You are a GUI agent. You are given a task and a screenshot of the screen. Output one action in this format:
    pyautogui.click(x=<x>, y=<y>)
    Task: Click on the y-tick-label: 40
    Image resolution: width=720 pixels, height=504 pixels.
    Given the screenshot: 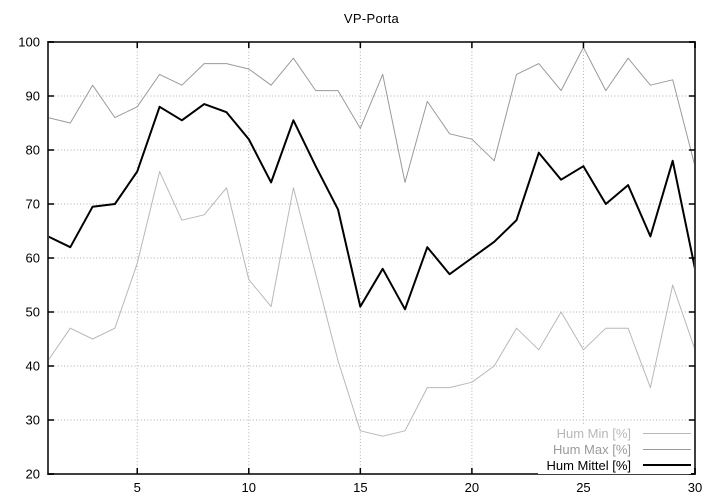 What is the action you would take?
    pyautogui.click(x=33, y=366)
    